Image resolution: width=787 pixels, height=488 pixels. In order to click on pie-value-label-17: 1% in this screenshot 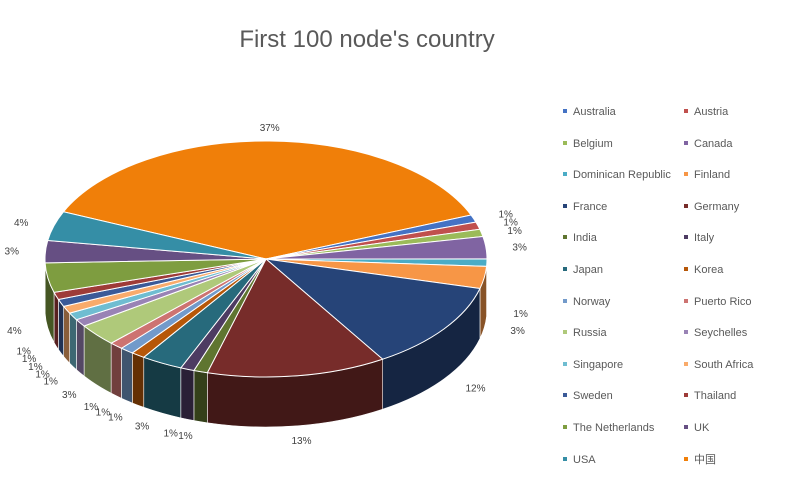, I will do `click(35, 367)`.